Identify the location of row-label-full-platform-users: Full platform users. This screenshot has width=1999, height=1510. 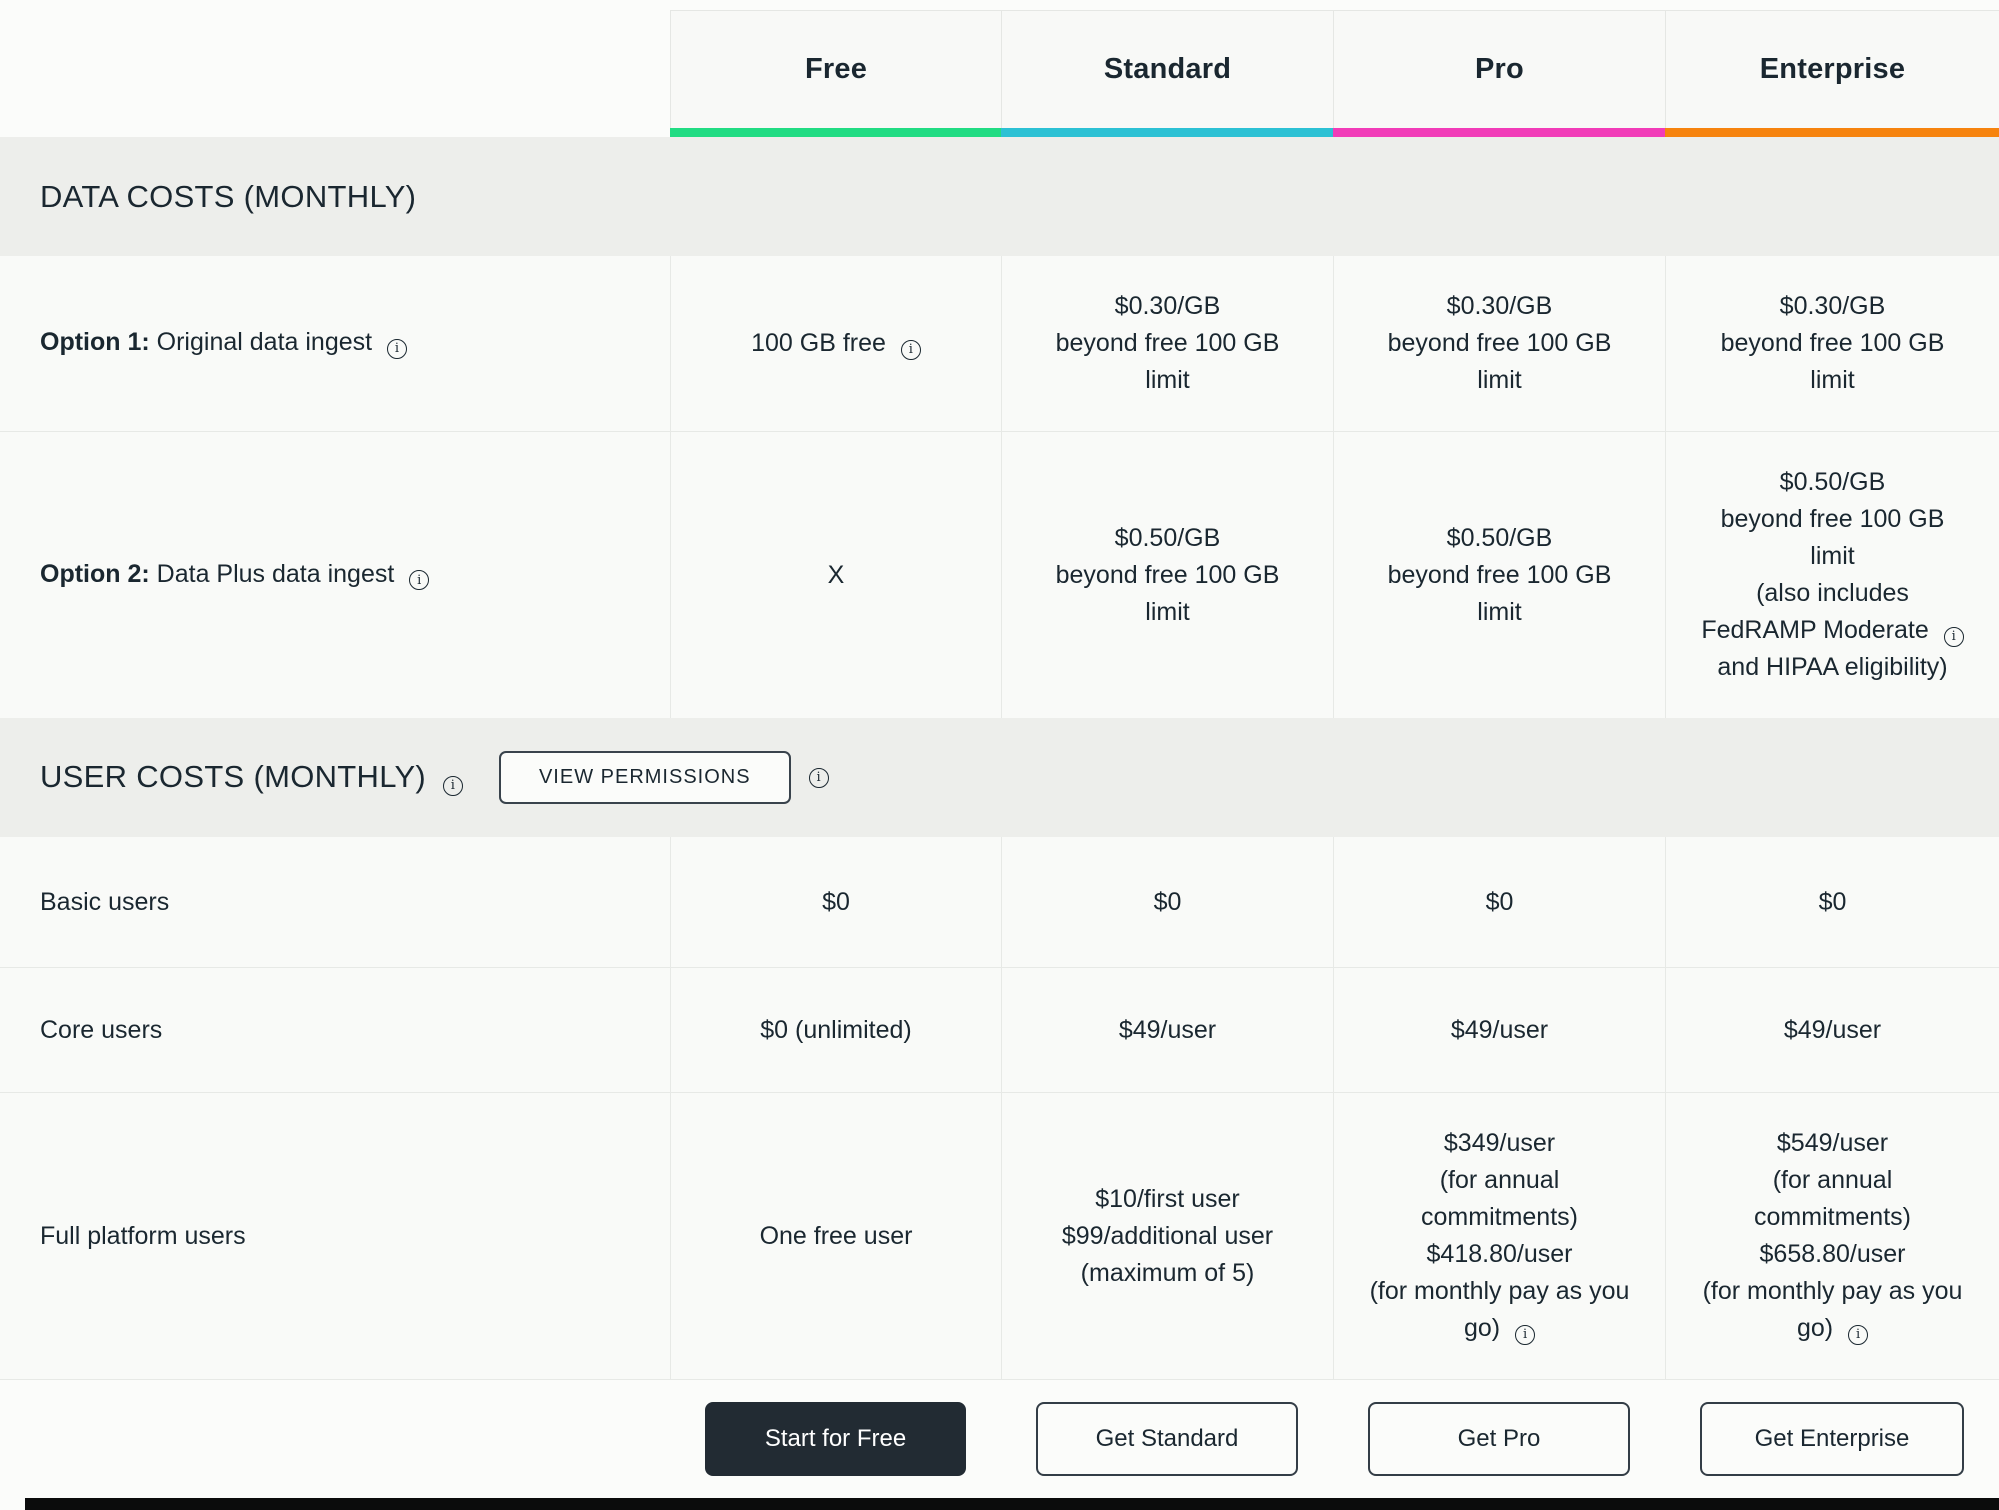
(335, 1236).